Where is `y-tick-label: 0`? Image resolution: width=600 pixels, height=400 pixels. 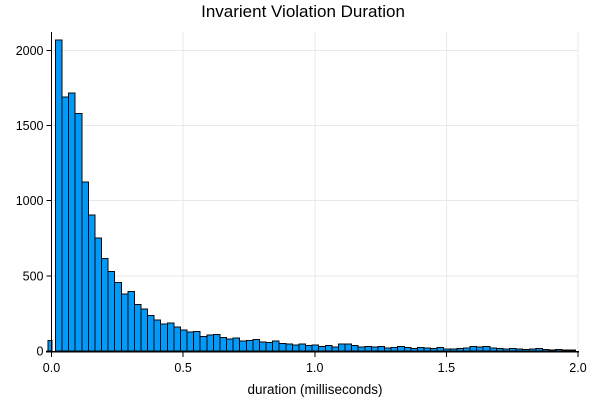 y-tick-label: 0 is located at coordinates (40, 352).